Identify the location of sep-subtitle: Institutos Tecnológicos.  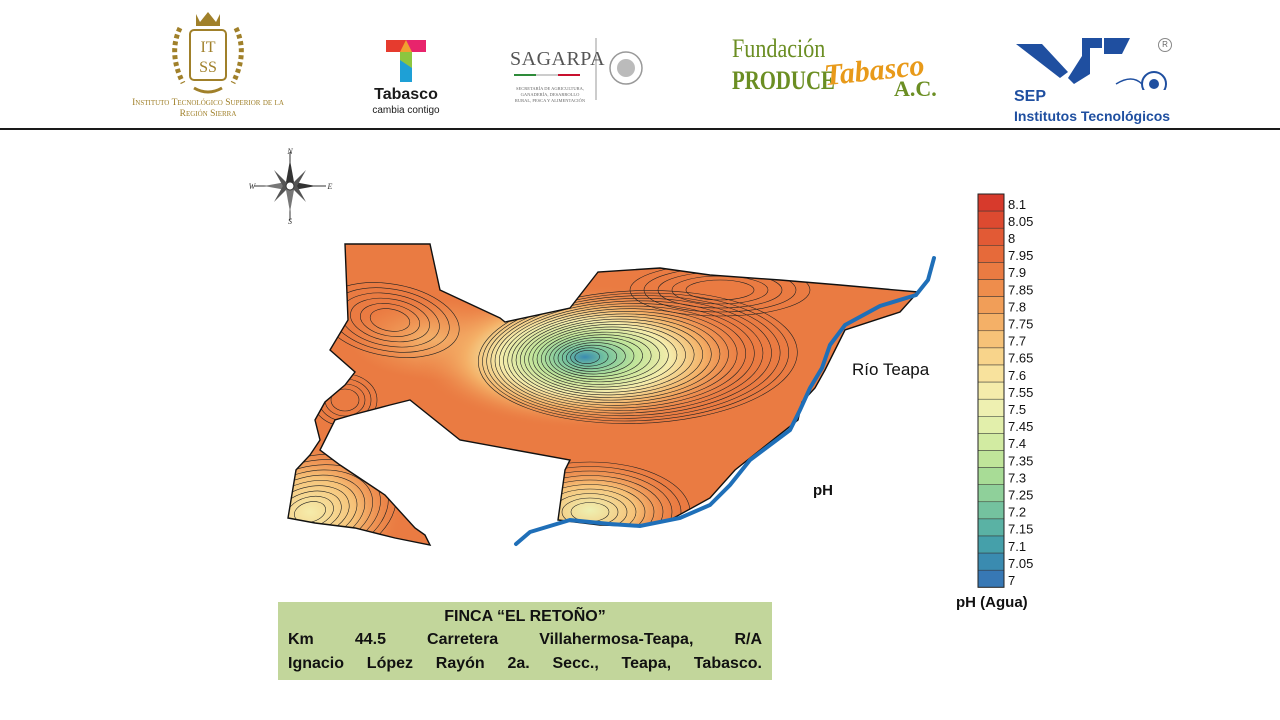
(1092, 116).